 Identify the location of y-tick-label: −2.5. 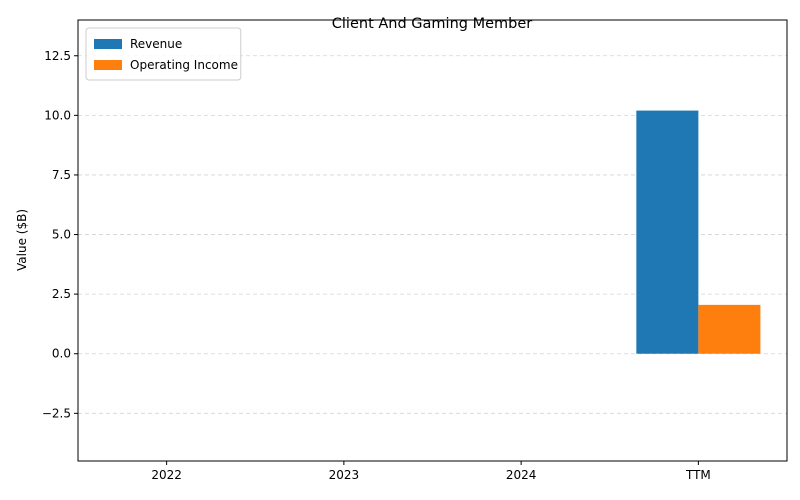
(56, 413).